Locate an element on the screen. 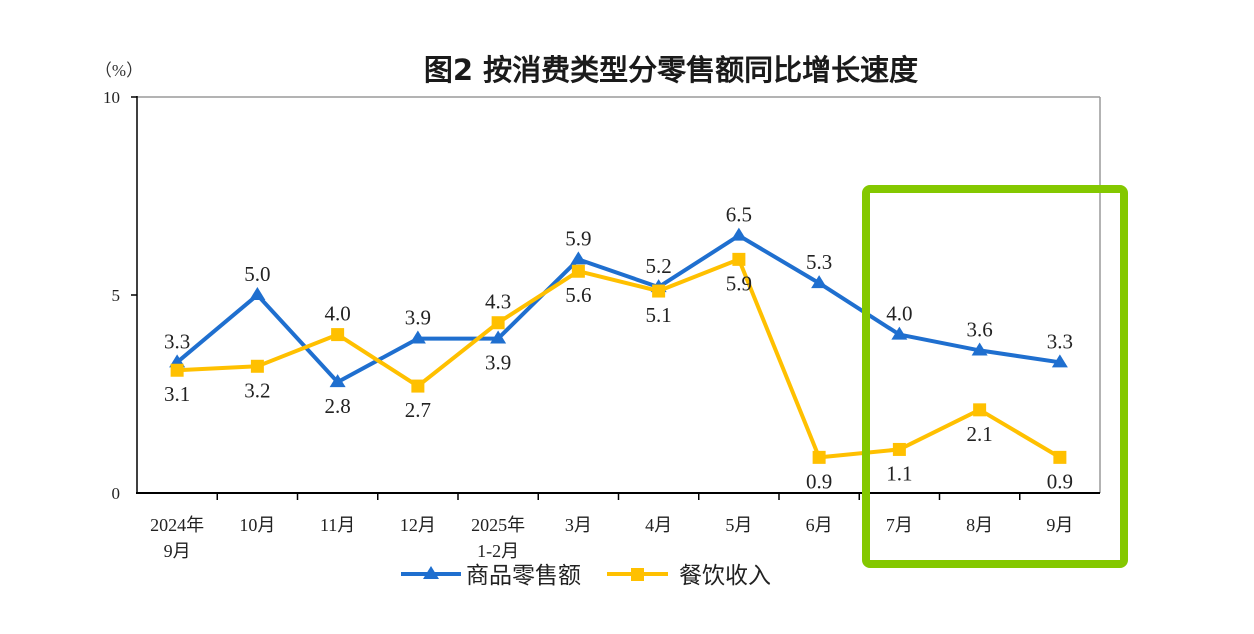 Image resolution: width=1254 pixels, height=634 pixels. x-tick-label: 3月 is located at coordinates (578, 525).